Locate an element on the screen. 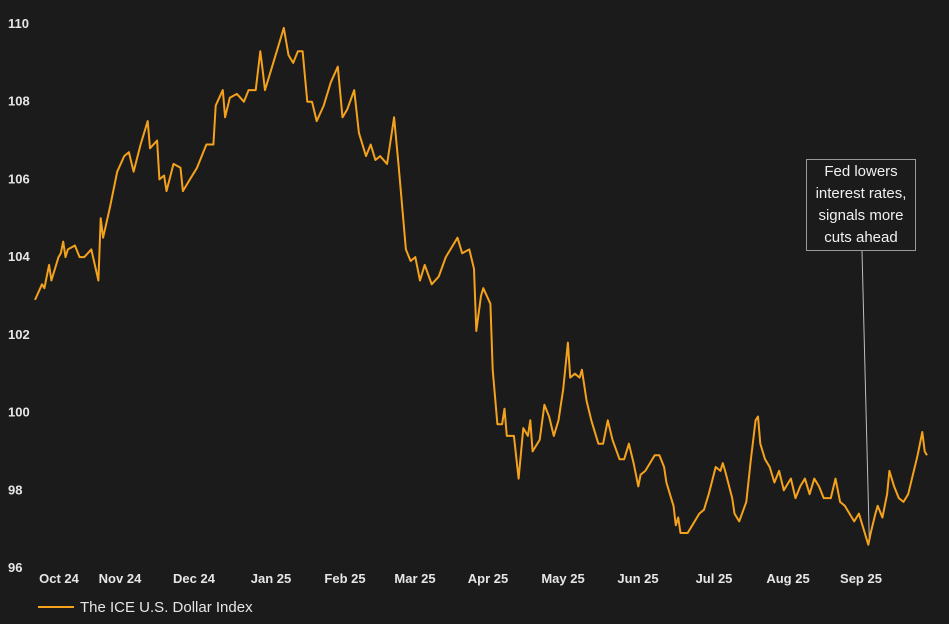  legend-swatch is located at coordinates (56, 607).